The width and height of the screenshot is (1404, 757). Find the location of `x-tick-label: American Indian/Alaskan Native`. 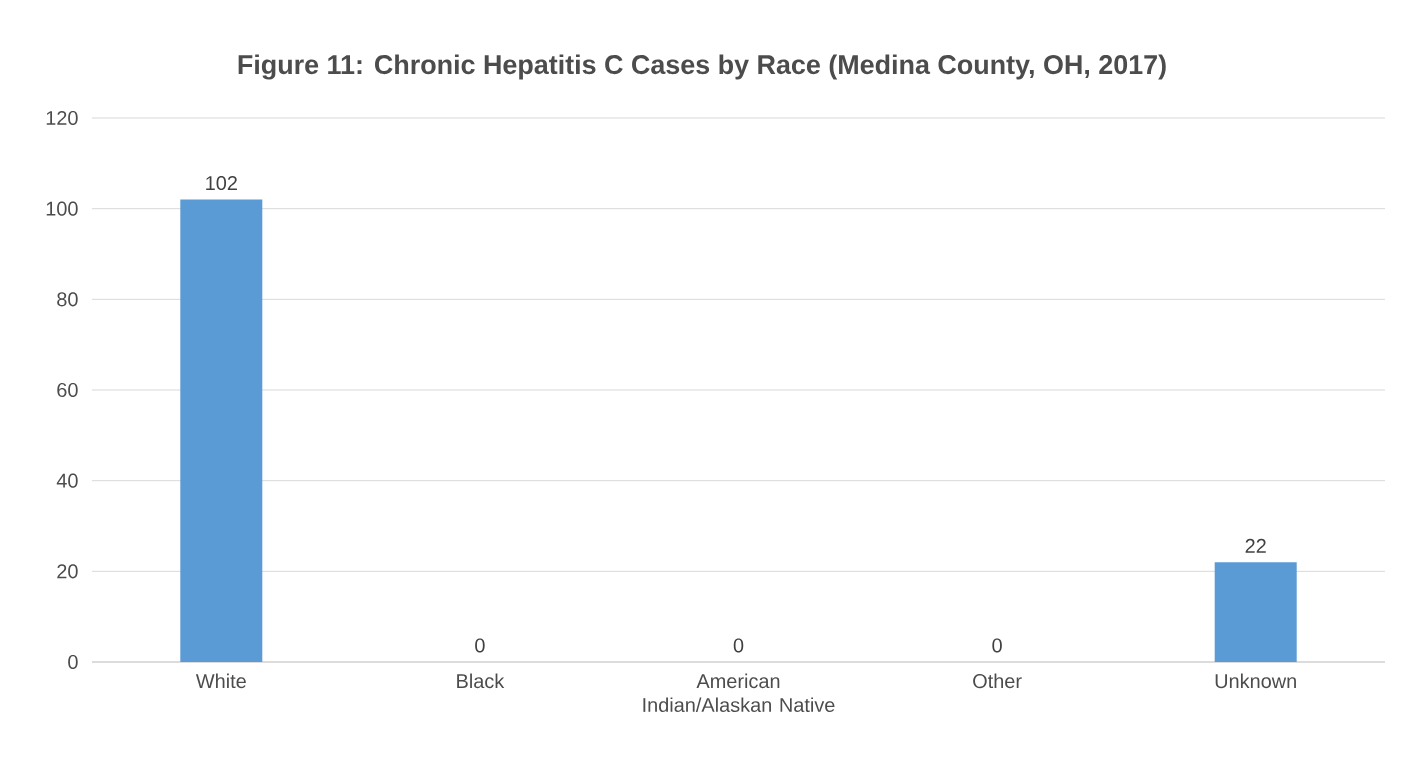

x-tick-label: American Indian/Alaskan Native is located at coordinates (739, 693).